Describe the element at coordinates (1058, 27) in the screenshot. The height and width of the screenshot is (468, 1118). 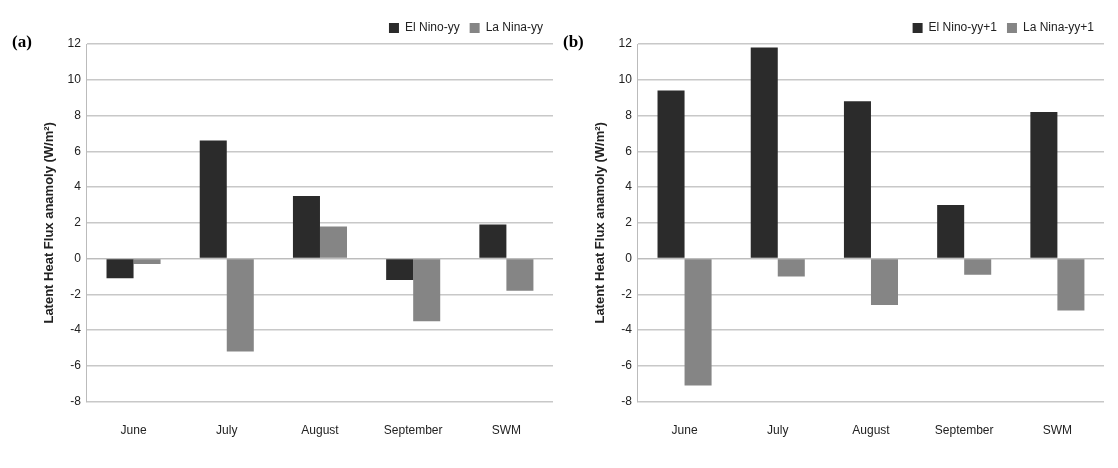
I see `legend-label: La Nina-yy+1` at that location.